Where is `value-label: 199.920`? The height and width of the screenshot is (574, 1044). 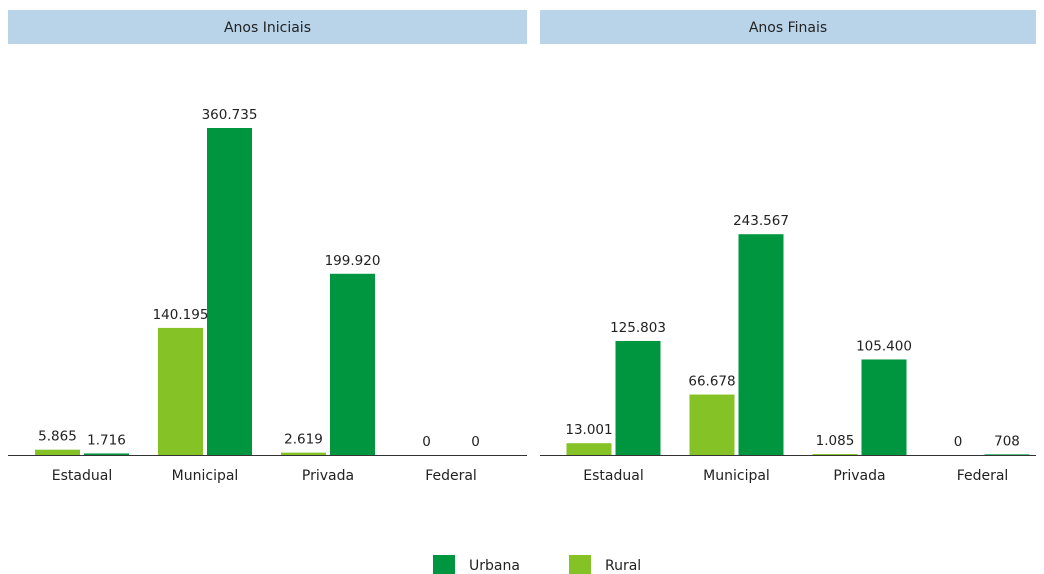
value-label: 199.920 is located at coordinates (353, 261).